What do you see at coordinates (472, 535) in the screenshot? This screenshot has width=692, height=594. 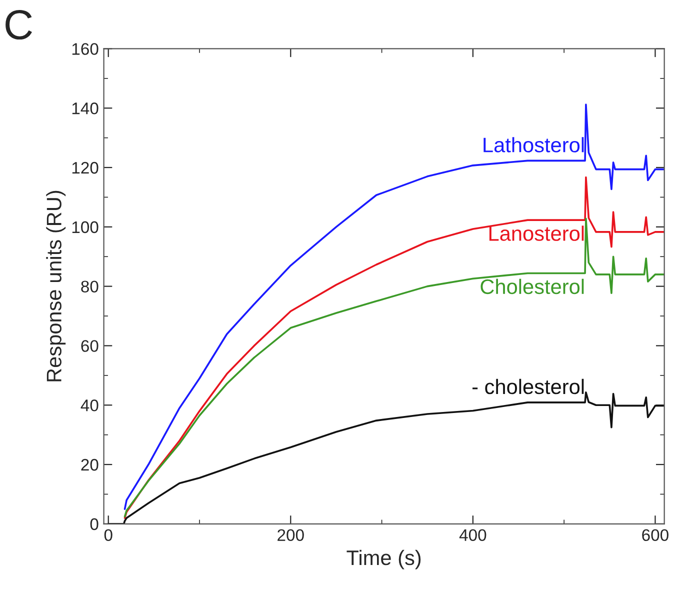 I see `x-tick-label: 400` at bounding box center [472, 535].